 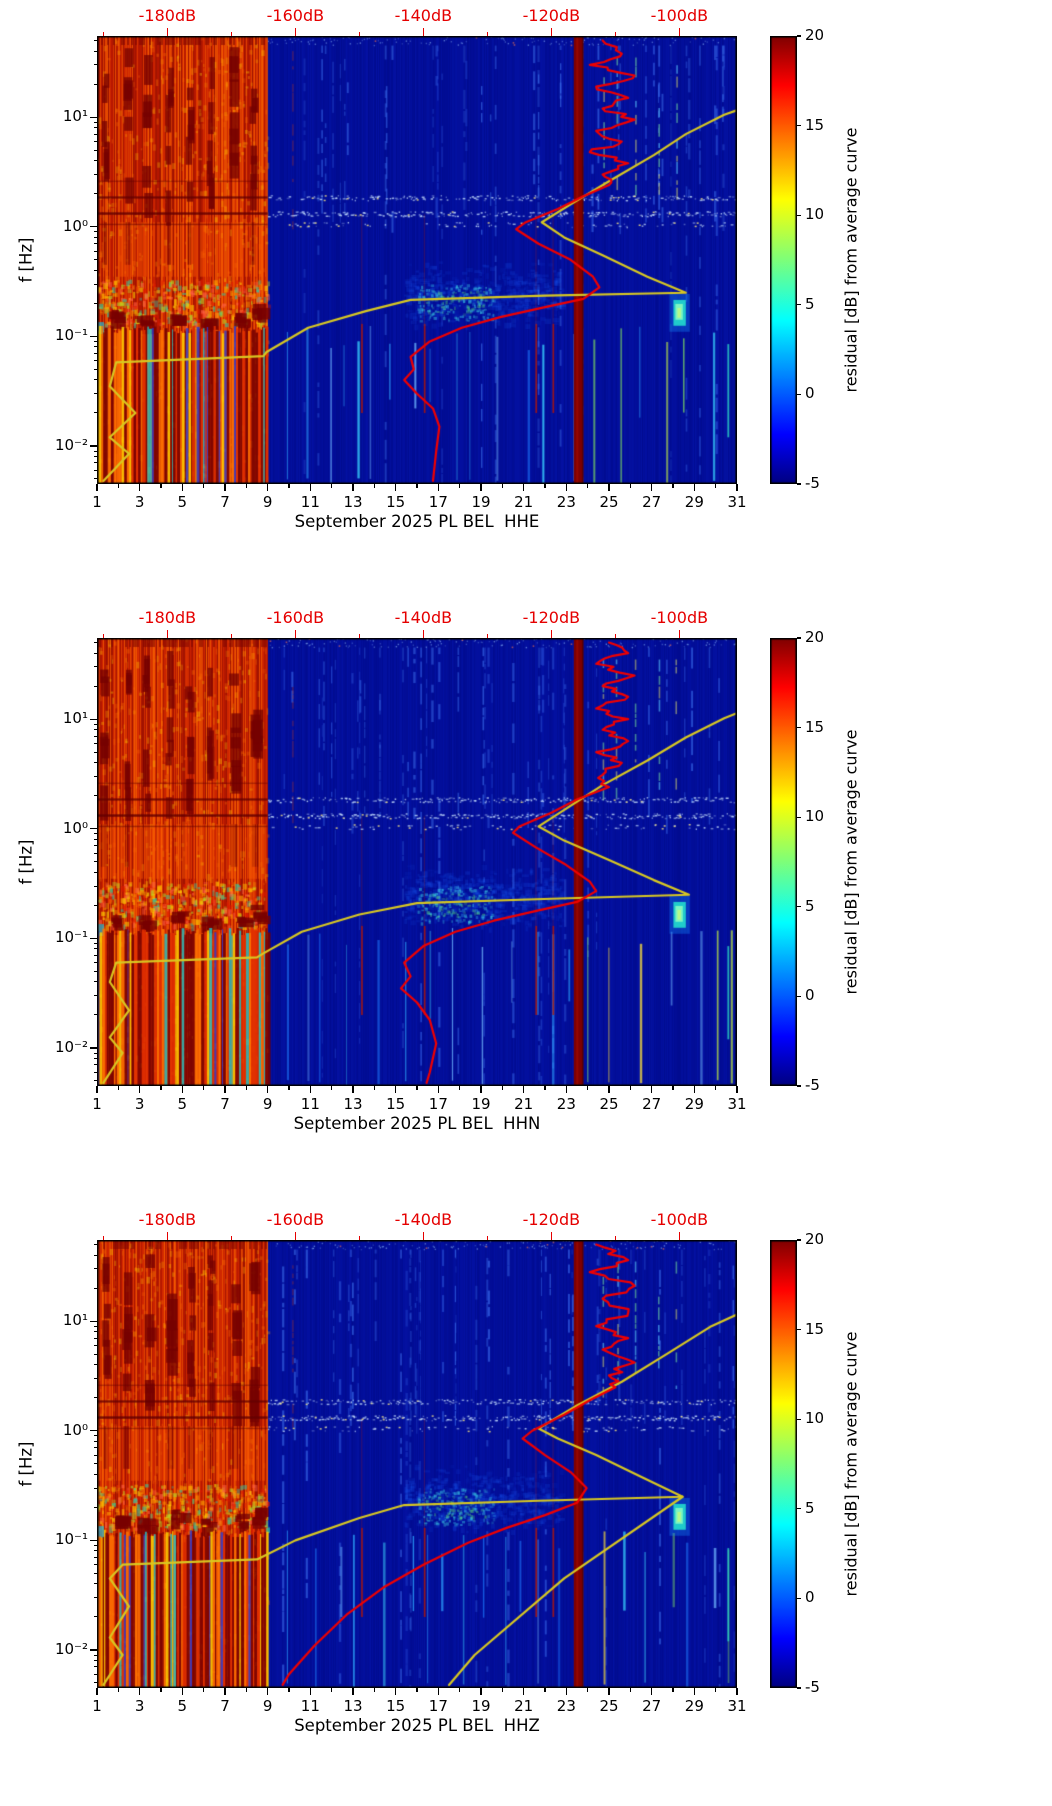 I want to click on x-axis-tick-label: 25, so click(x=609, y=502).